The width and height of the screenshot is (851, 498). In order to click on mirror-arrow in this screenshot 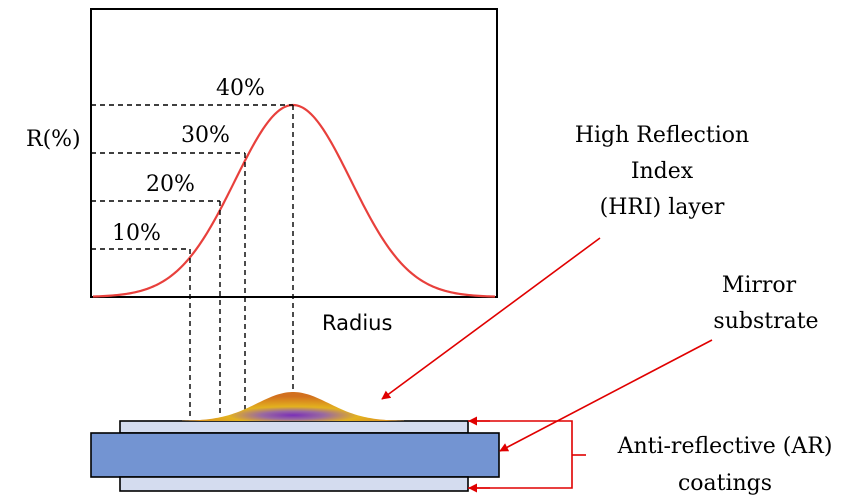, I will do `click(606, 395)`.